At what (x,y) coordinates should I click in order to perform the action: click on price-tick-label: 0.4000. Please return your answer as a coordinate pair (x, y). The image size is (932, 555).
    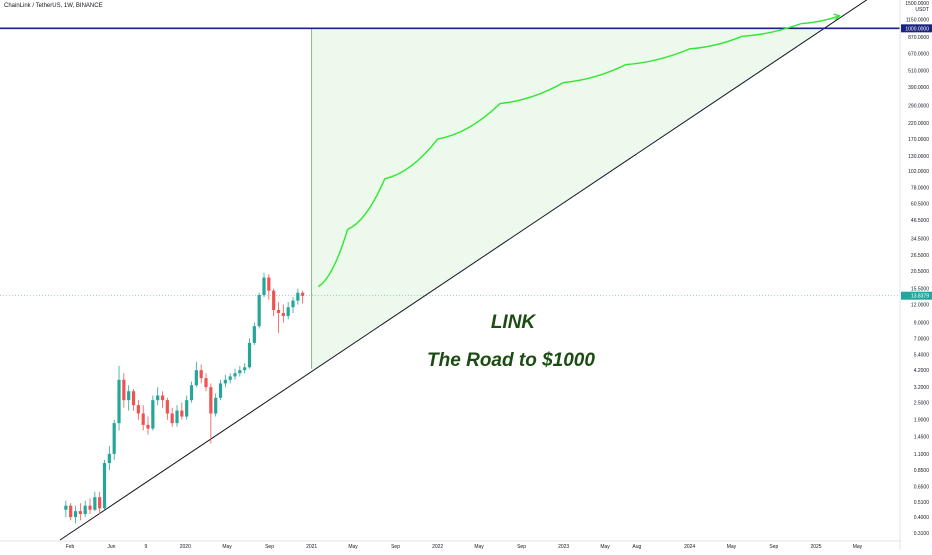
    Looking at the image, I should click on (922, 518).